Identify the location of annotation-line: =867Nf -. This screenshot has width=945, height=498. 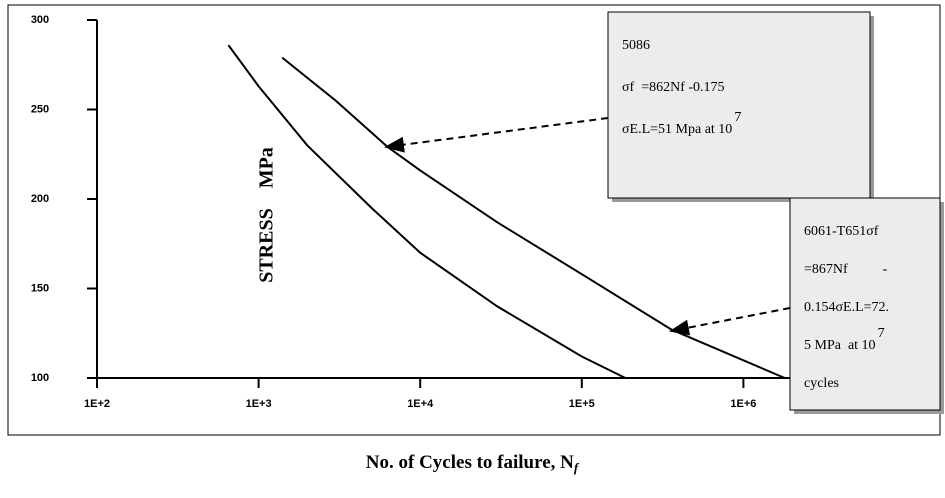
(846, 269).